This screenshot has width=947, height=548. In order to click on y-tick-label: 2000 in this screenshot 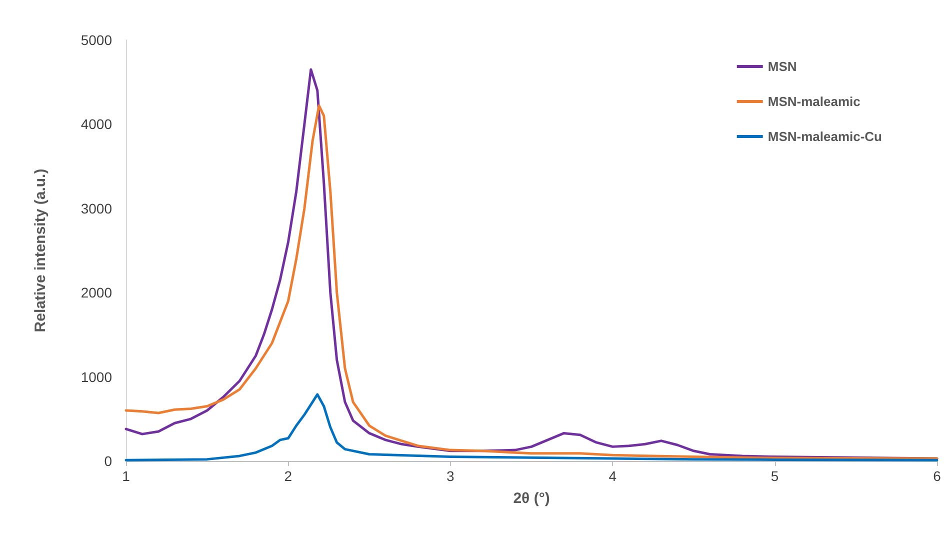, I will do `click(96, 292)`.